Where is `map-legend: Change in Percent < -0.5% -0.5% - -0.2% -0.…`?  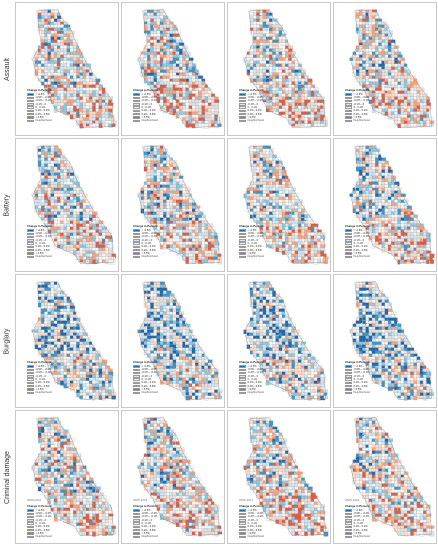 map-legend: Change in Percent < -0.5% -0.5% - -0.2% -0.… is located at coordinates (251, 105).